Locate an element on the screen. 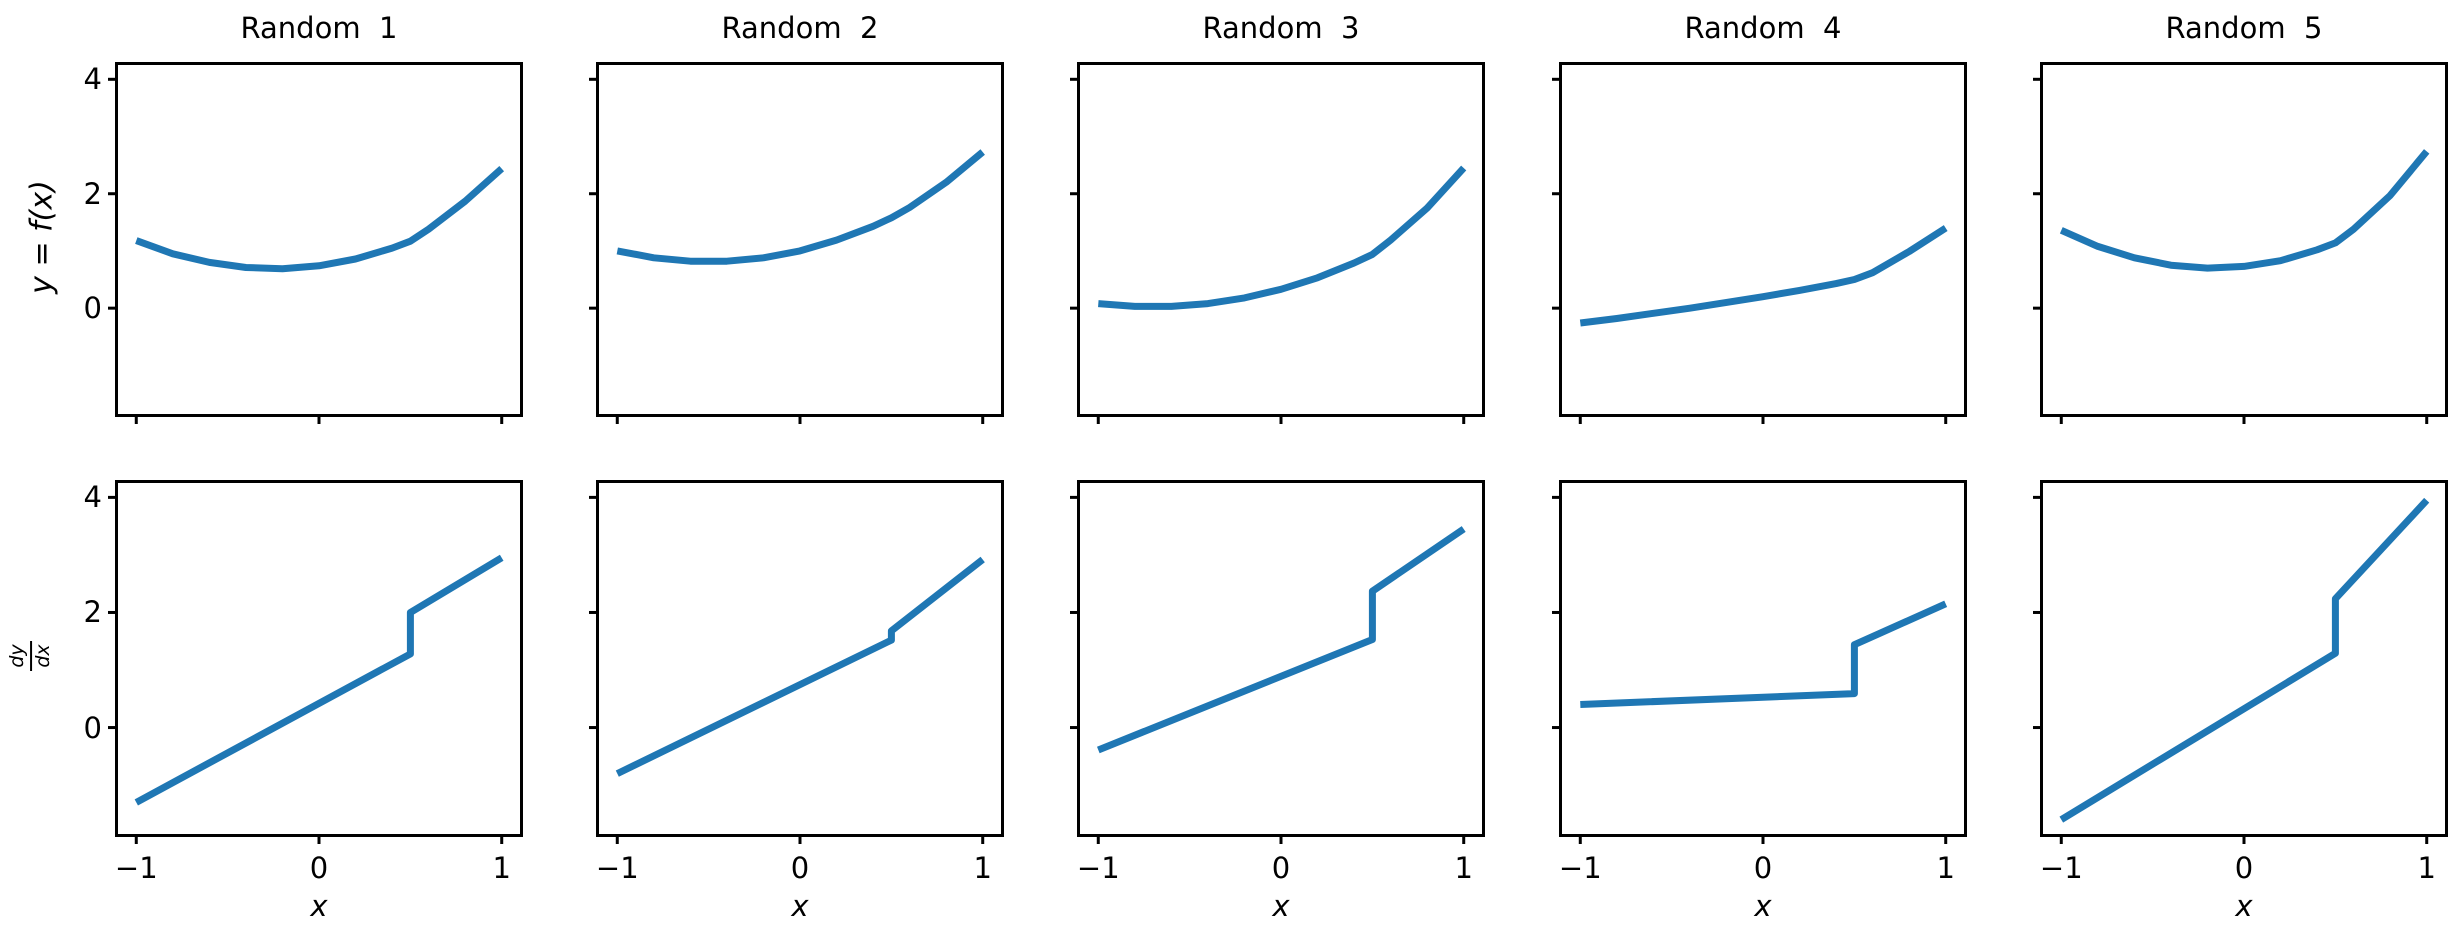 The image size is (2460, 939). subplot-title-3: Random 3 is located at coordinates (1281, 28).